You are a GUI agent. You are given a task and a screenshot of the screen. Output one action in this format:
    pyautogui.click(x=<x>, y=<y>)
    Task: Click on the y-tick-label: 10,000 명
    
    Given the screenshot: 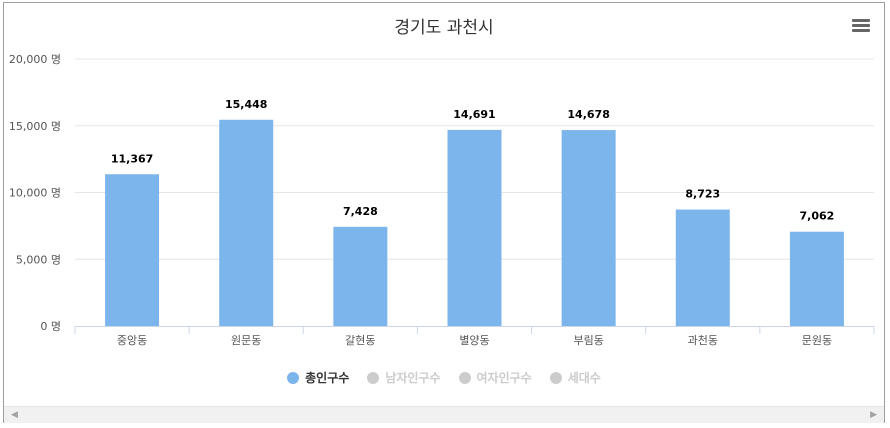 What is the action you would take?
    pyautogui.click(x=35, y=193)
    